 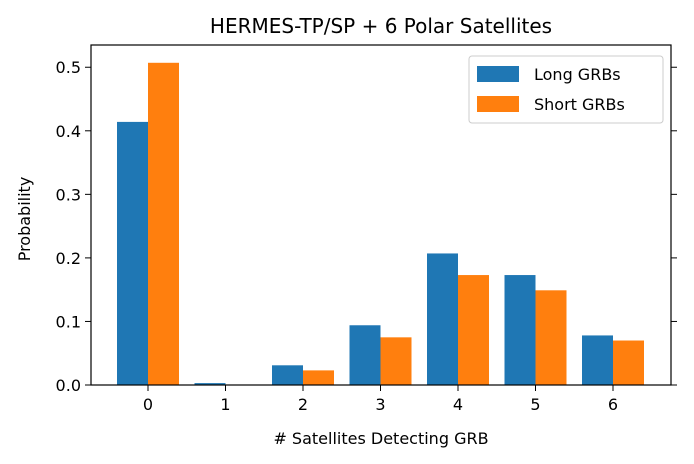 I want to click on x-tick-label: 0, so click(x=148, y=404).